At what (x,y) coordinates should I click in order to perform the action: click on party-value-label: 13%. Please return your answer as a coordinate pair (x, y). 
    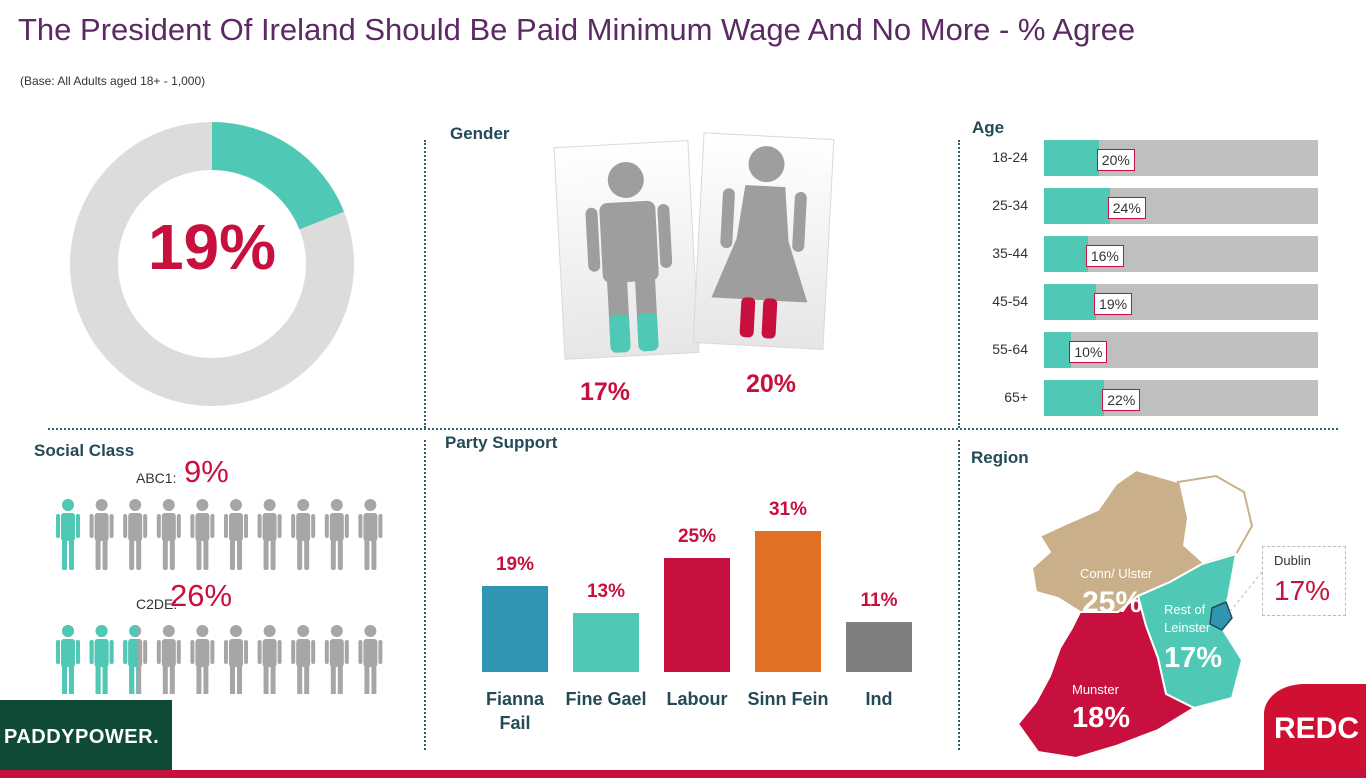
    Looking at the image, I should click on (606, 591).